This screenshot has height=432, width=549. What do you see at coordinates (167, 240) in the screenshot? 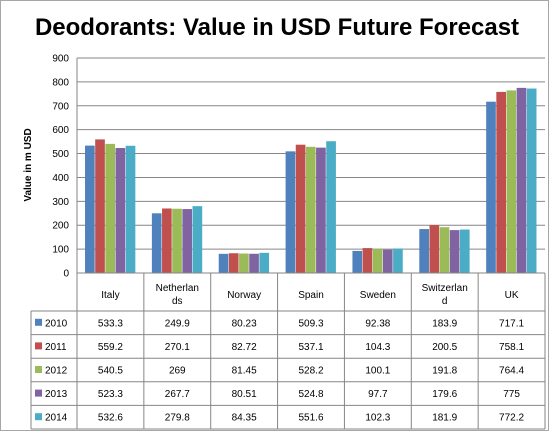
I see `bar-2011-netherlands` at bounding box center [167, 240].